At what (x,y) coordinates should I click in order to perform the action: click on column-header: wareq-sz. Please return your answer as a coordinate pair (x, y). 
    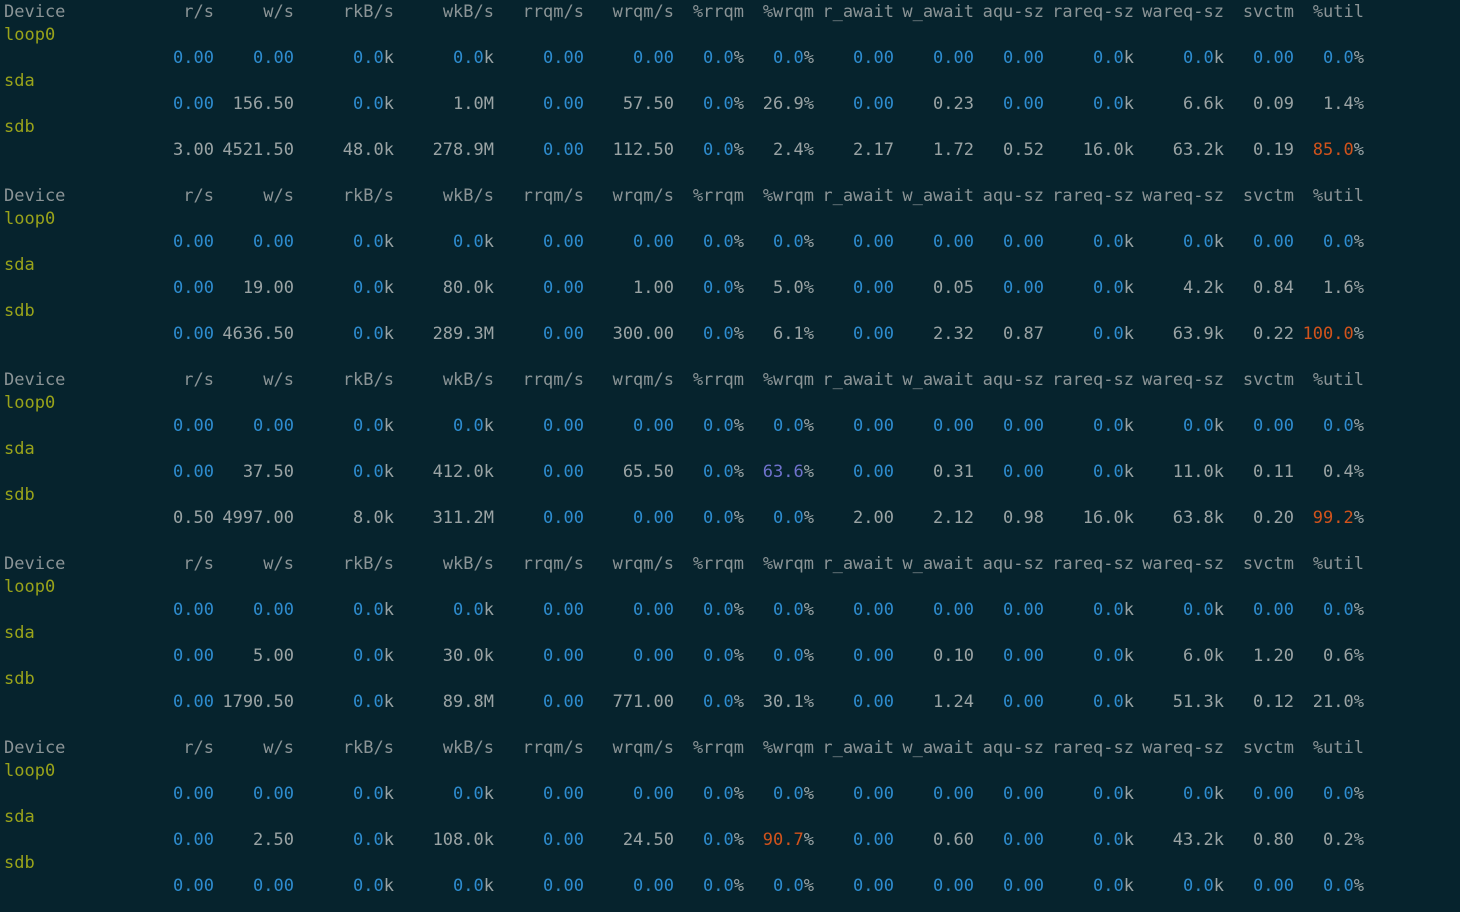
    Looking at the image, I should click on (1183, 564).